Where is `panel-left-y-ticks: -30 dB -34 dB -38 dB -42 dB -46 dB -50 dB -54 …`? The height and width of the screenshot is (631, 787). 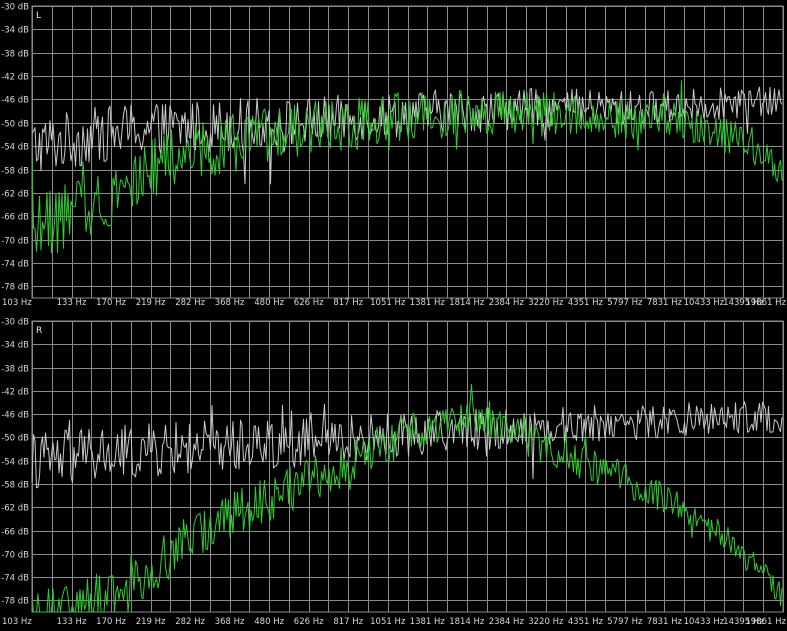 panel-left-y-ticks: -30 dB -34 dB -38 dB -42 dB -46 dB -50 dB -54 … is located at coordinates (15, 148).